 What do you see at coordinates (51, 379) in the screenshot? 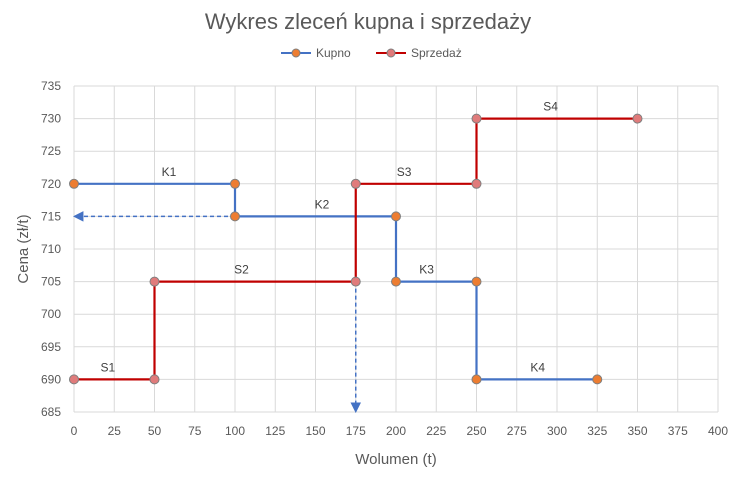
I see `y-tick-label-1: 690` at bounding box center [51, 379].